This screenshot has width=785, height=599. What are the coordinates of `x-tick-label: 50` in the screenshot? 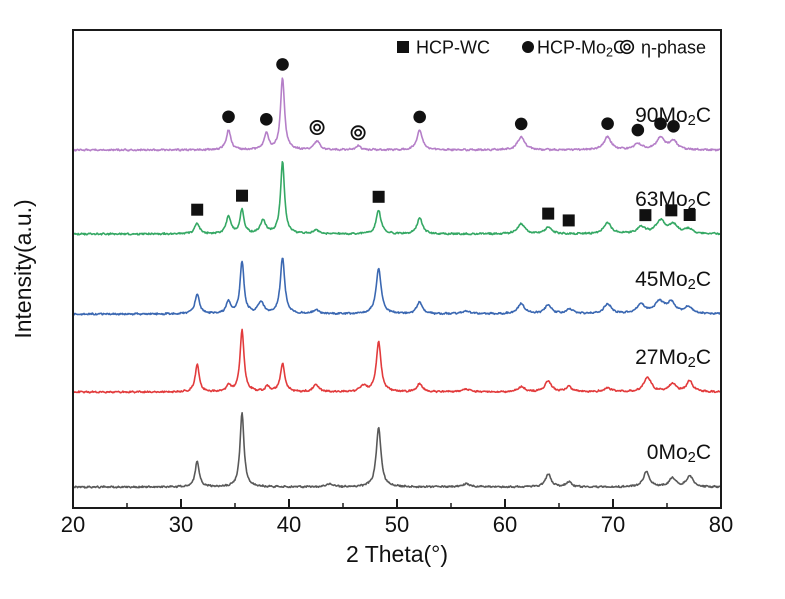 It's located at (397, 524).